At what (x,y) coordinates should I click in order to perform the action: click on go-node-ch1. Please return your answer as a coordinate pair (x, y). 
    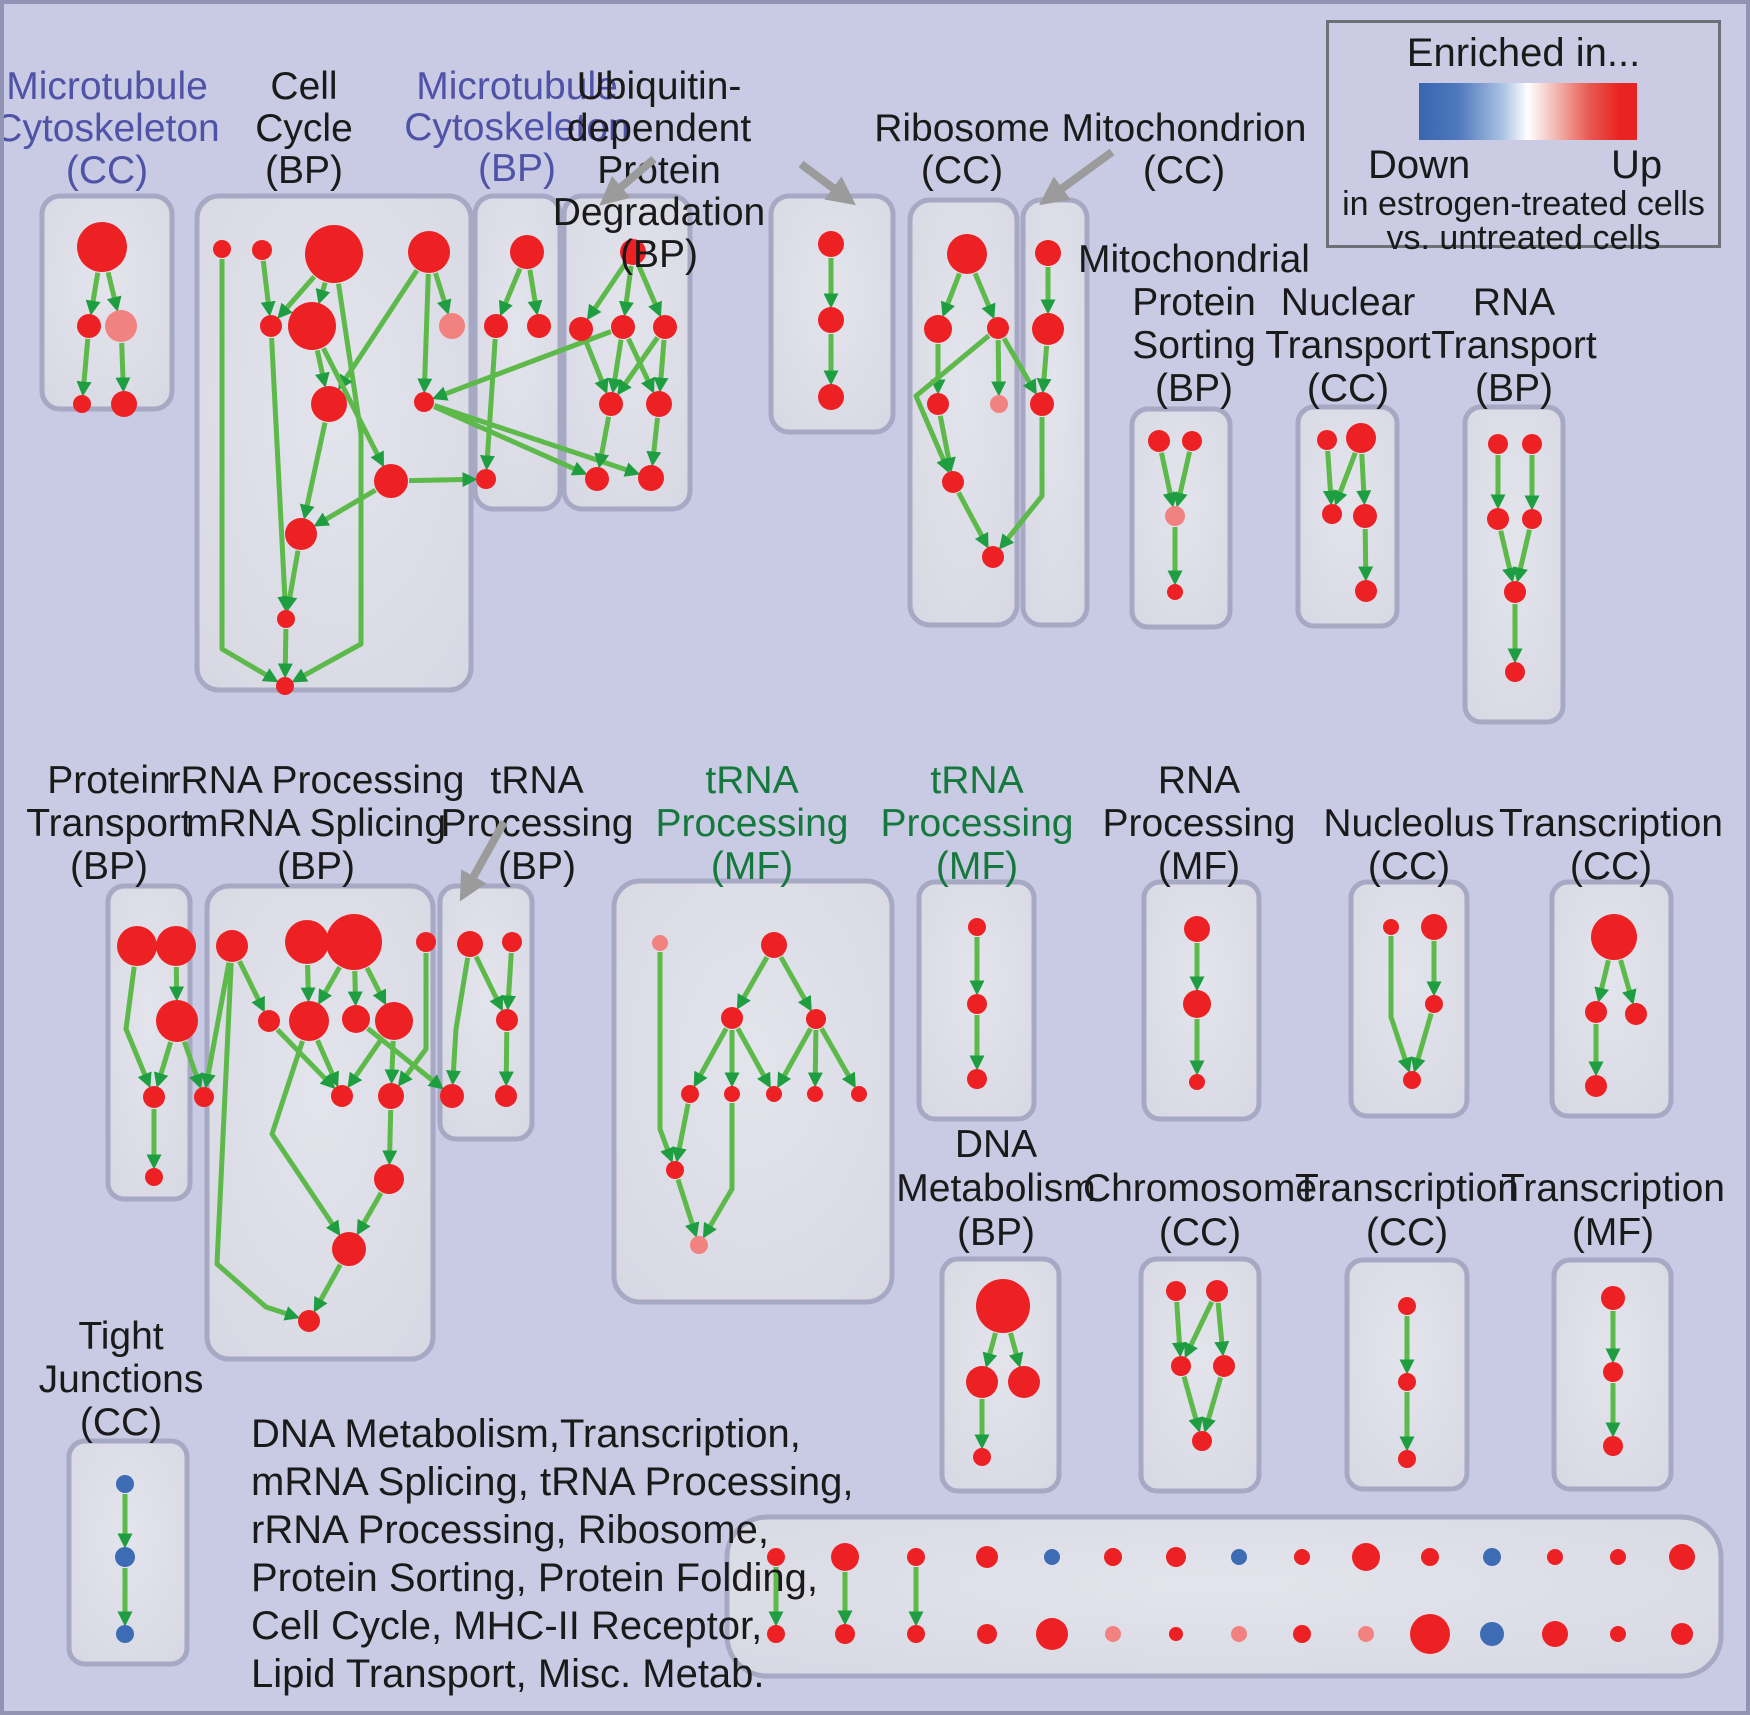
    Looking at the image, I should click on (1176, 1291).